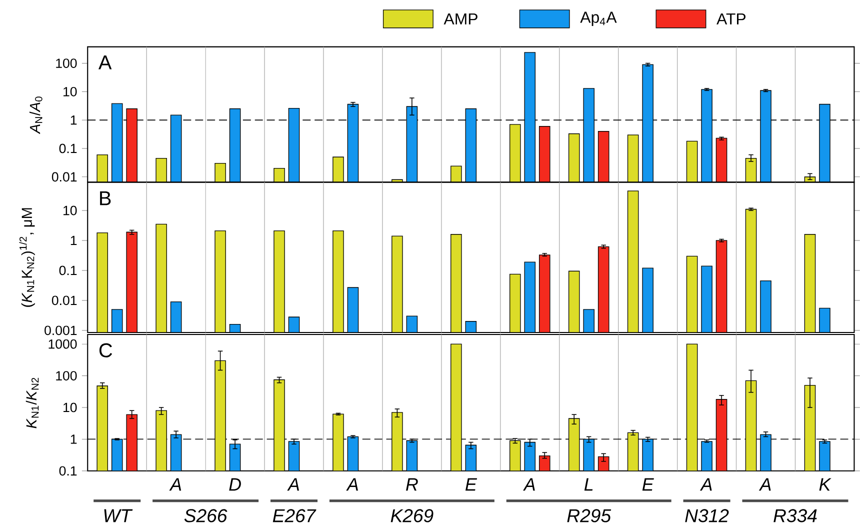 The width and height of the screenshot is (860, 527). What do you see at coordinates (118, 515) in the screenshot?
I see `text: WT` at bounding box center [118, 515].